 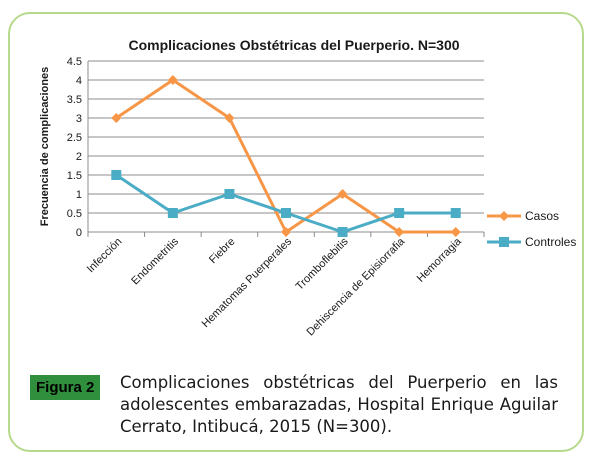 I want to click on legend-label: Controles, so click(x=550, y=242).